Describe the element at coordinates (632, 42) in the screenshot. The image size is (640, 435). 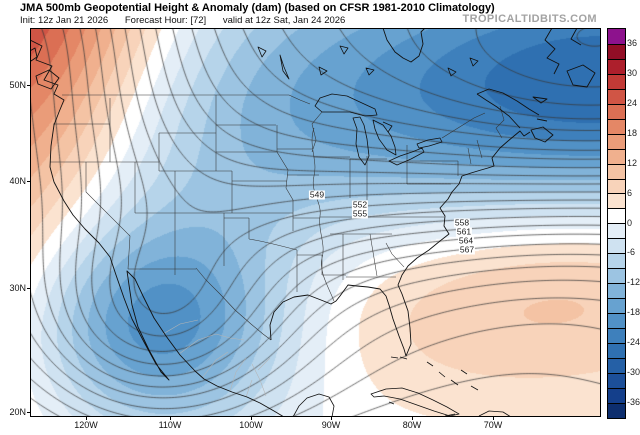
I see `colorbar-tick-label: 36` at that location.